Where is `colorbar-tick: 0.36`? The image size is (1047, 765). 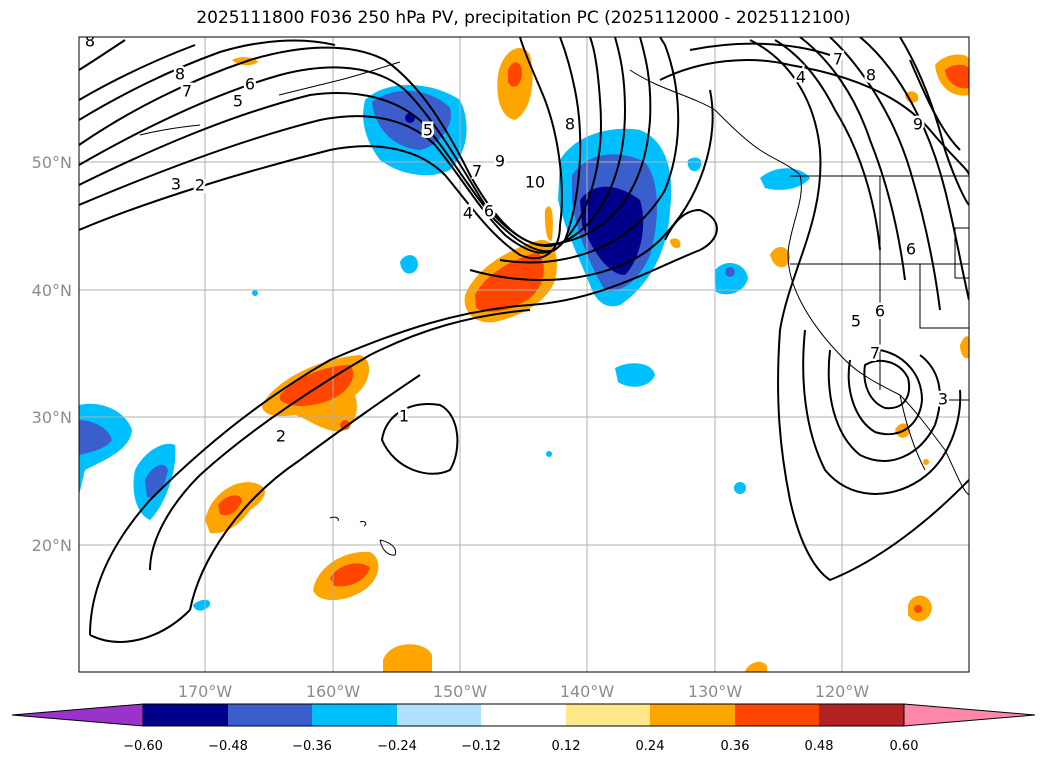
colorbar-tick: 0.36 is located at coordinates (735, 746).